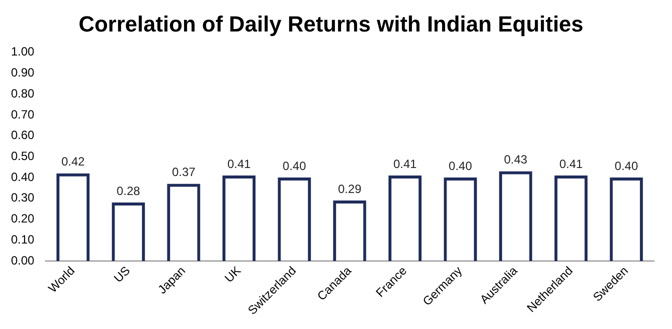 This screenshot has height=329, width=672. Describe the element at coordinates (22, 177) in the screenshot. I see `y-tick-label: 0.40` at that location.